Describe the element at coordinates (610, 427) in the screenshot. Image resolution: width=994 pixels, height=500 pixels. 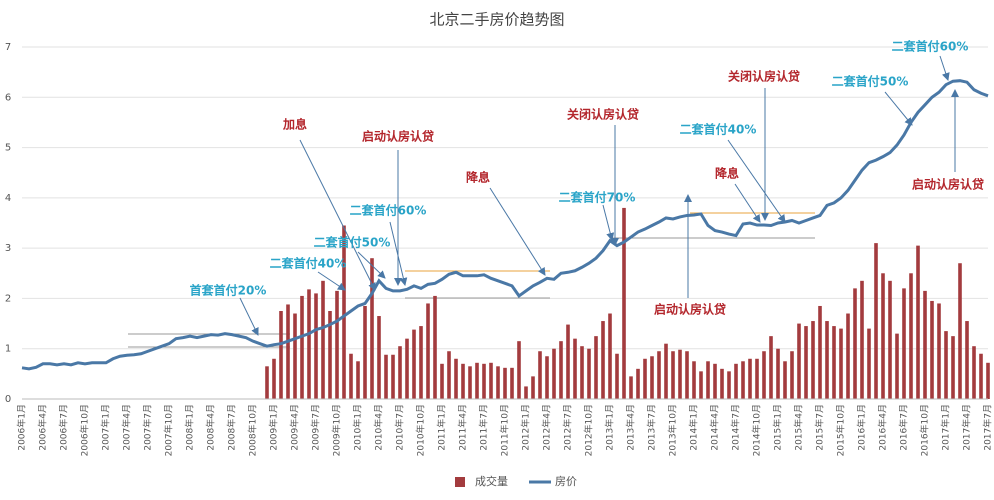
I see `x-tick-label: 2013年1月` at that location.